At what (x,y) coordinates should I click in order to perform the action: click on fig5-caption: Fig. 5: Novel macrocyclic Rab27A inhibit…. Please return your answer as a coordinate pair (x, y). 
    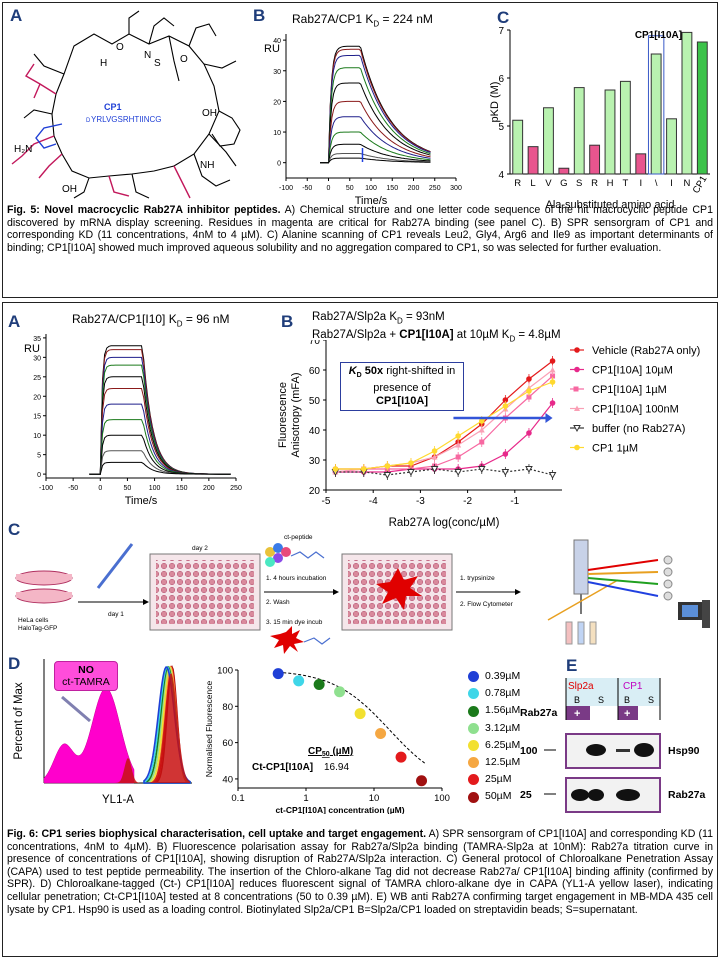
    Looking at the image, I should click on (360, 229).